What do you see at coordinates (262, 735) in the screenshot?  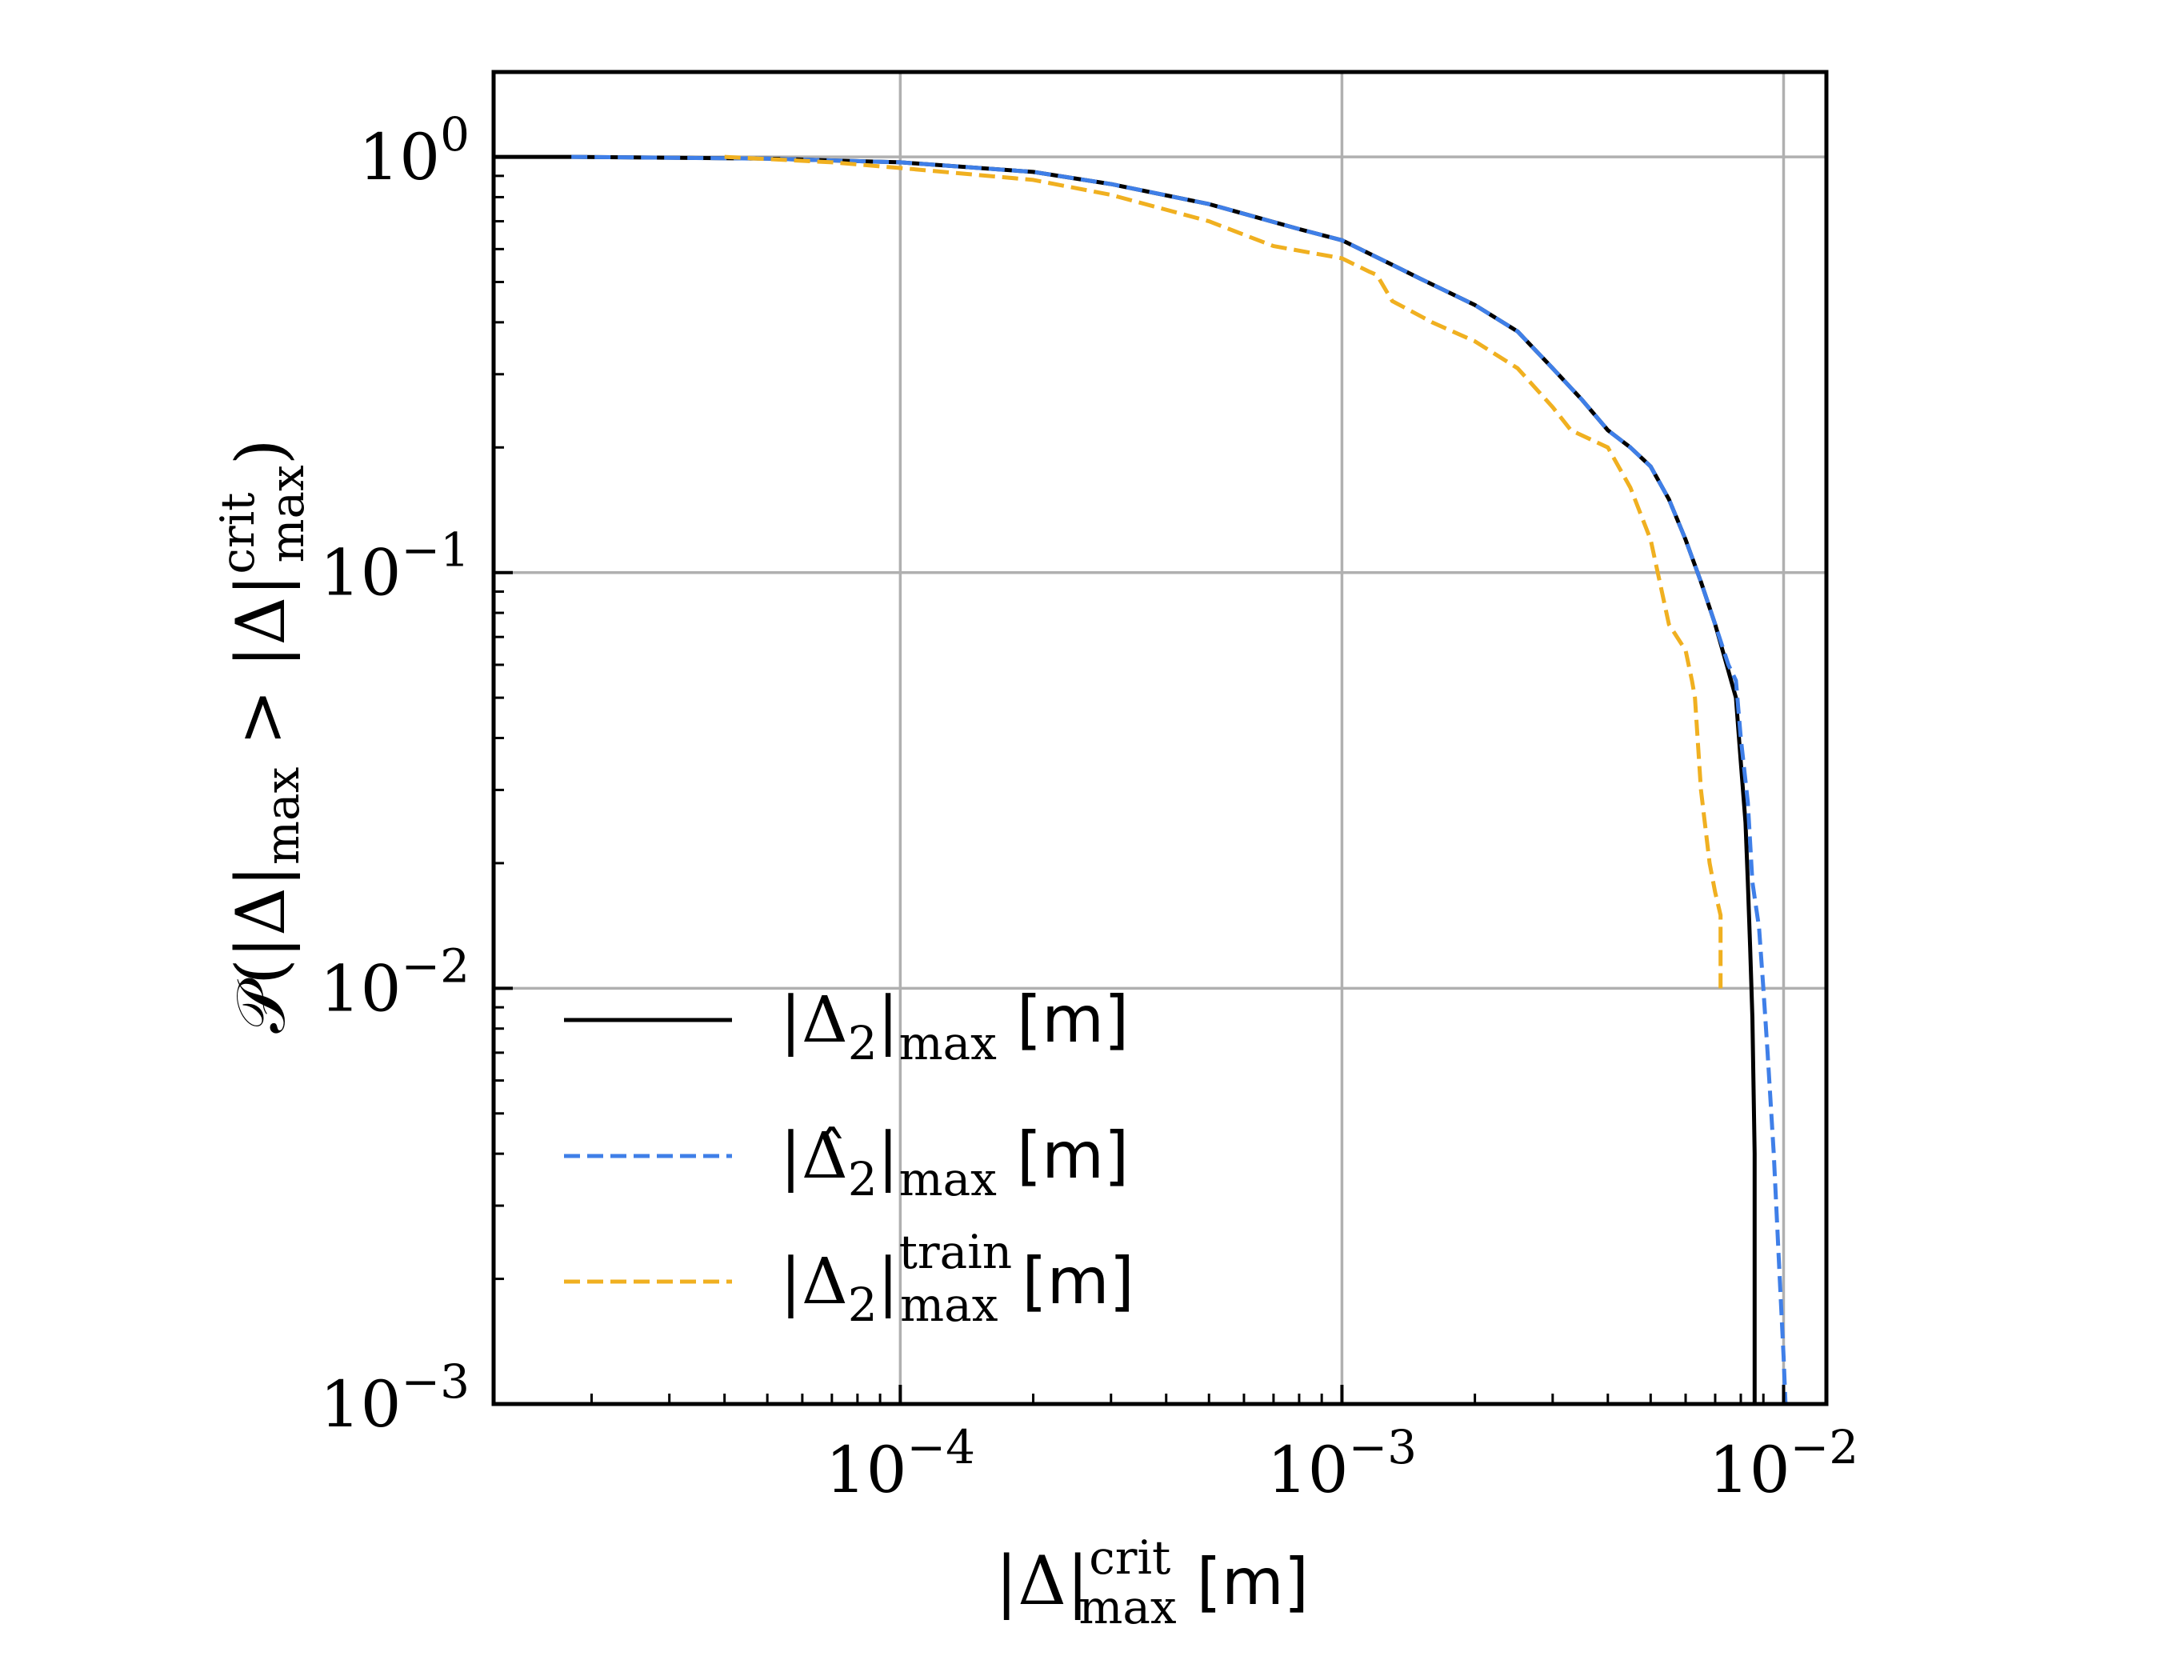 I see `y-axis-label: 𝒫(|Δ|max > |Δ|critmax)` at bounding box center [262, 735].